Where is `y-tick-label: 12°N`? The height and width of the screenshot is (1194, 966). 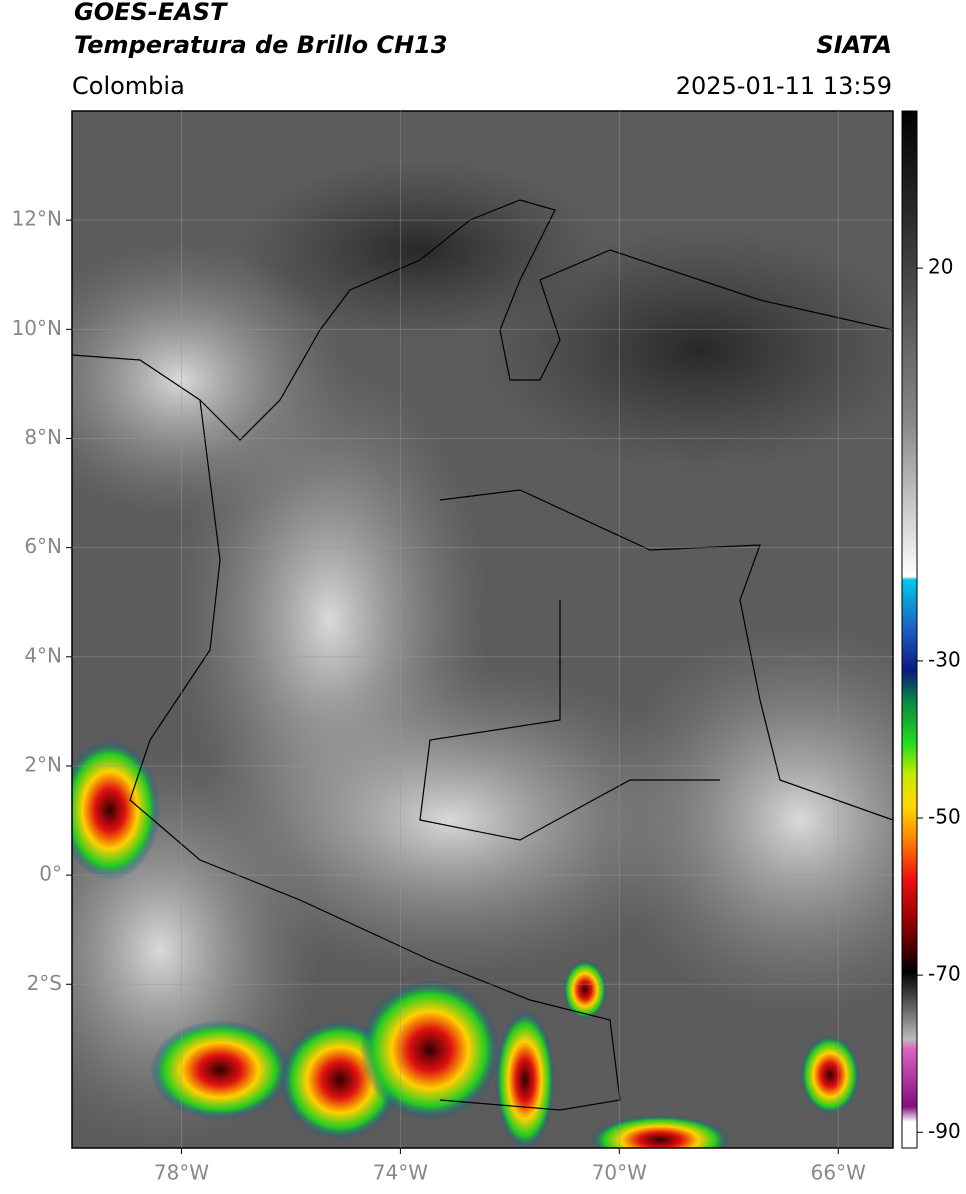
y-tick-label: 12°N is located at coordinates (37, 219).